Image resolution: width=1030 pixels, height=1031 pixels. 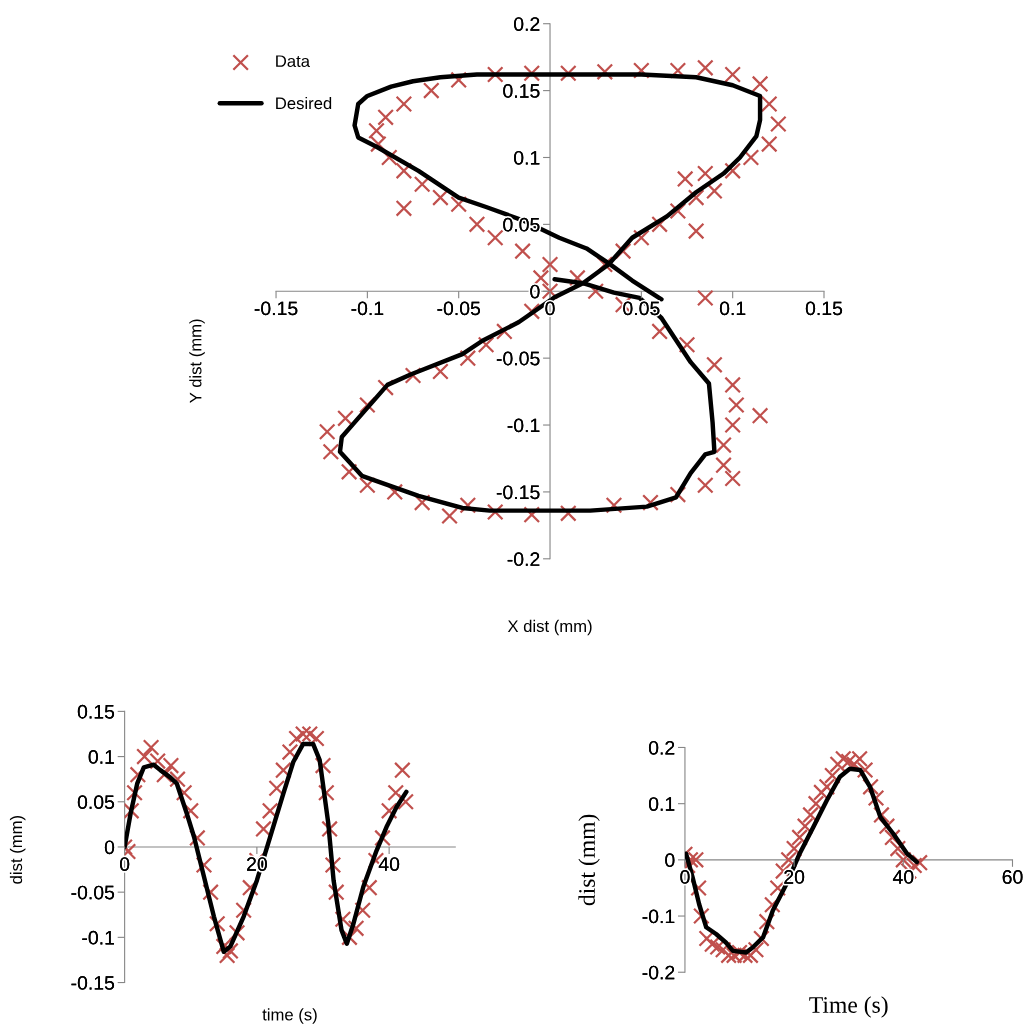 I want to click on legend-label: Data, so click(x=293, y=61).